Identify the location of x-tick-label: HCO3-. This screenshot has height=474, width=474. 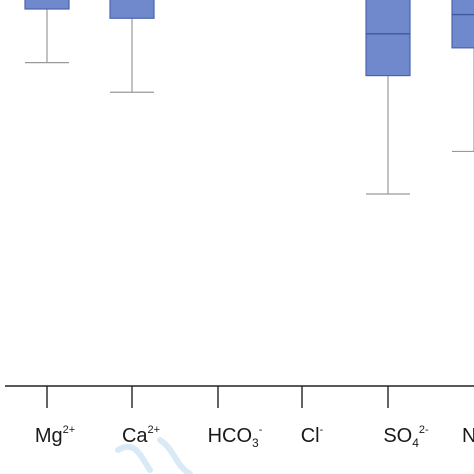
(235, 437).